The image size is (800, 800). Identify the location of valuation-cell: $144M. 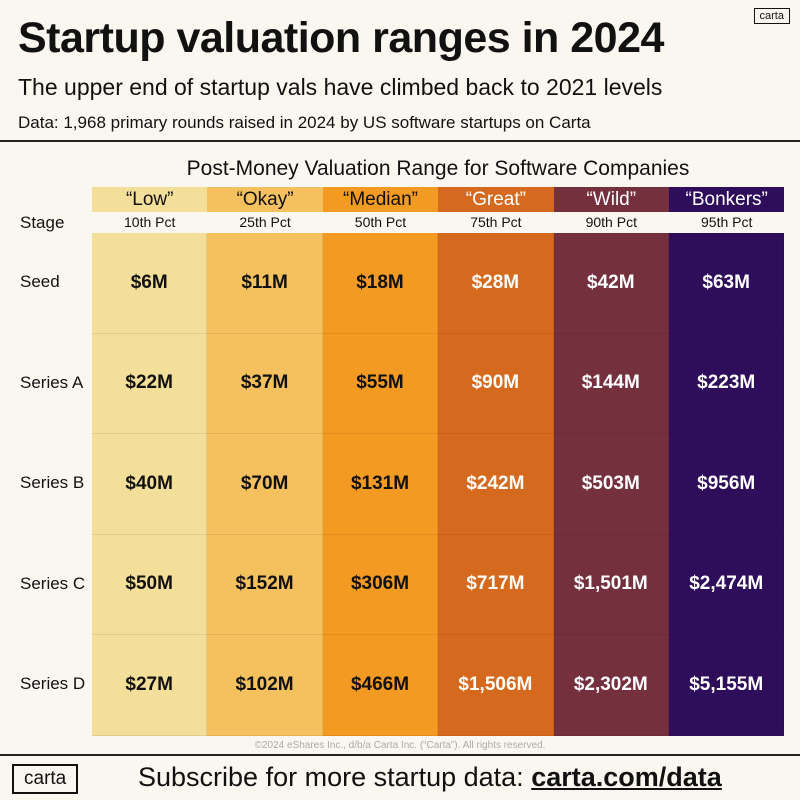
(611, 383).